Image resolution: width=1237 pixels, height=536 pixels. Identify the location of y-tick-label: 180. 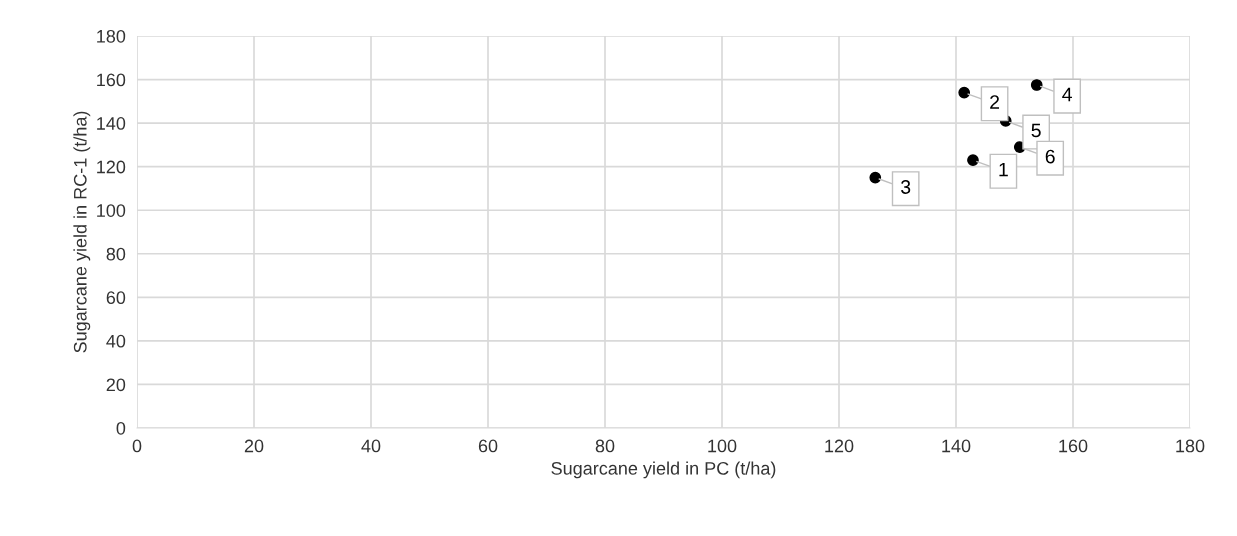
(111, 36).